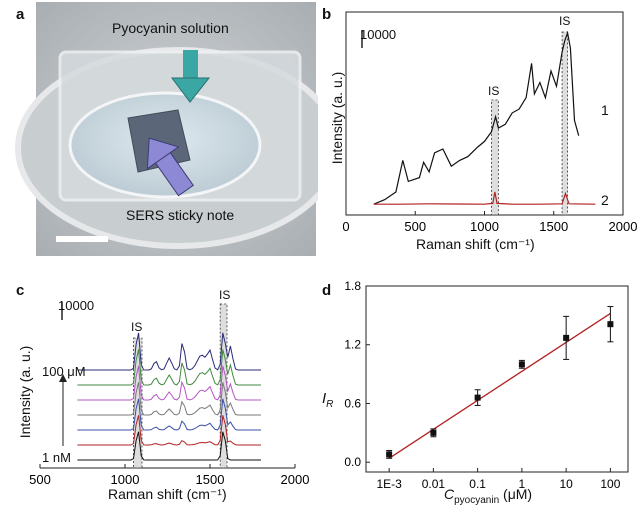 The width and height of the screenshot is (638, 509). I want to click on scale-bar, so click(82, 239).